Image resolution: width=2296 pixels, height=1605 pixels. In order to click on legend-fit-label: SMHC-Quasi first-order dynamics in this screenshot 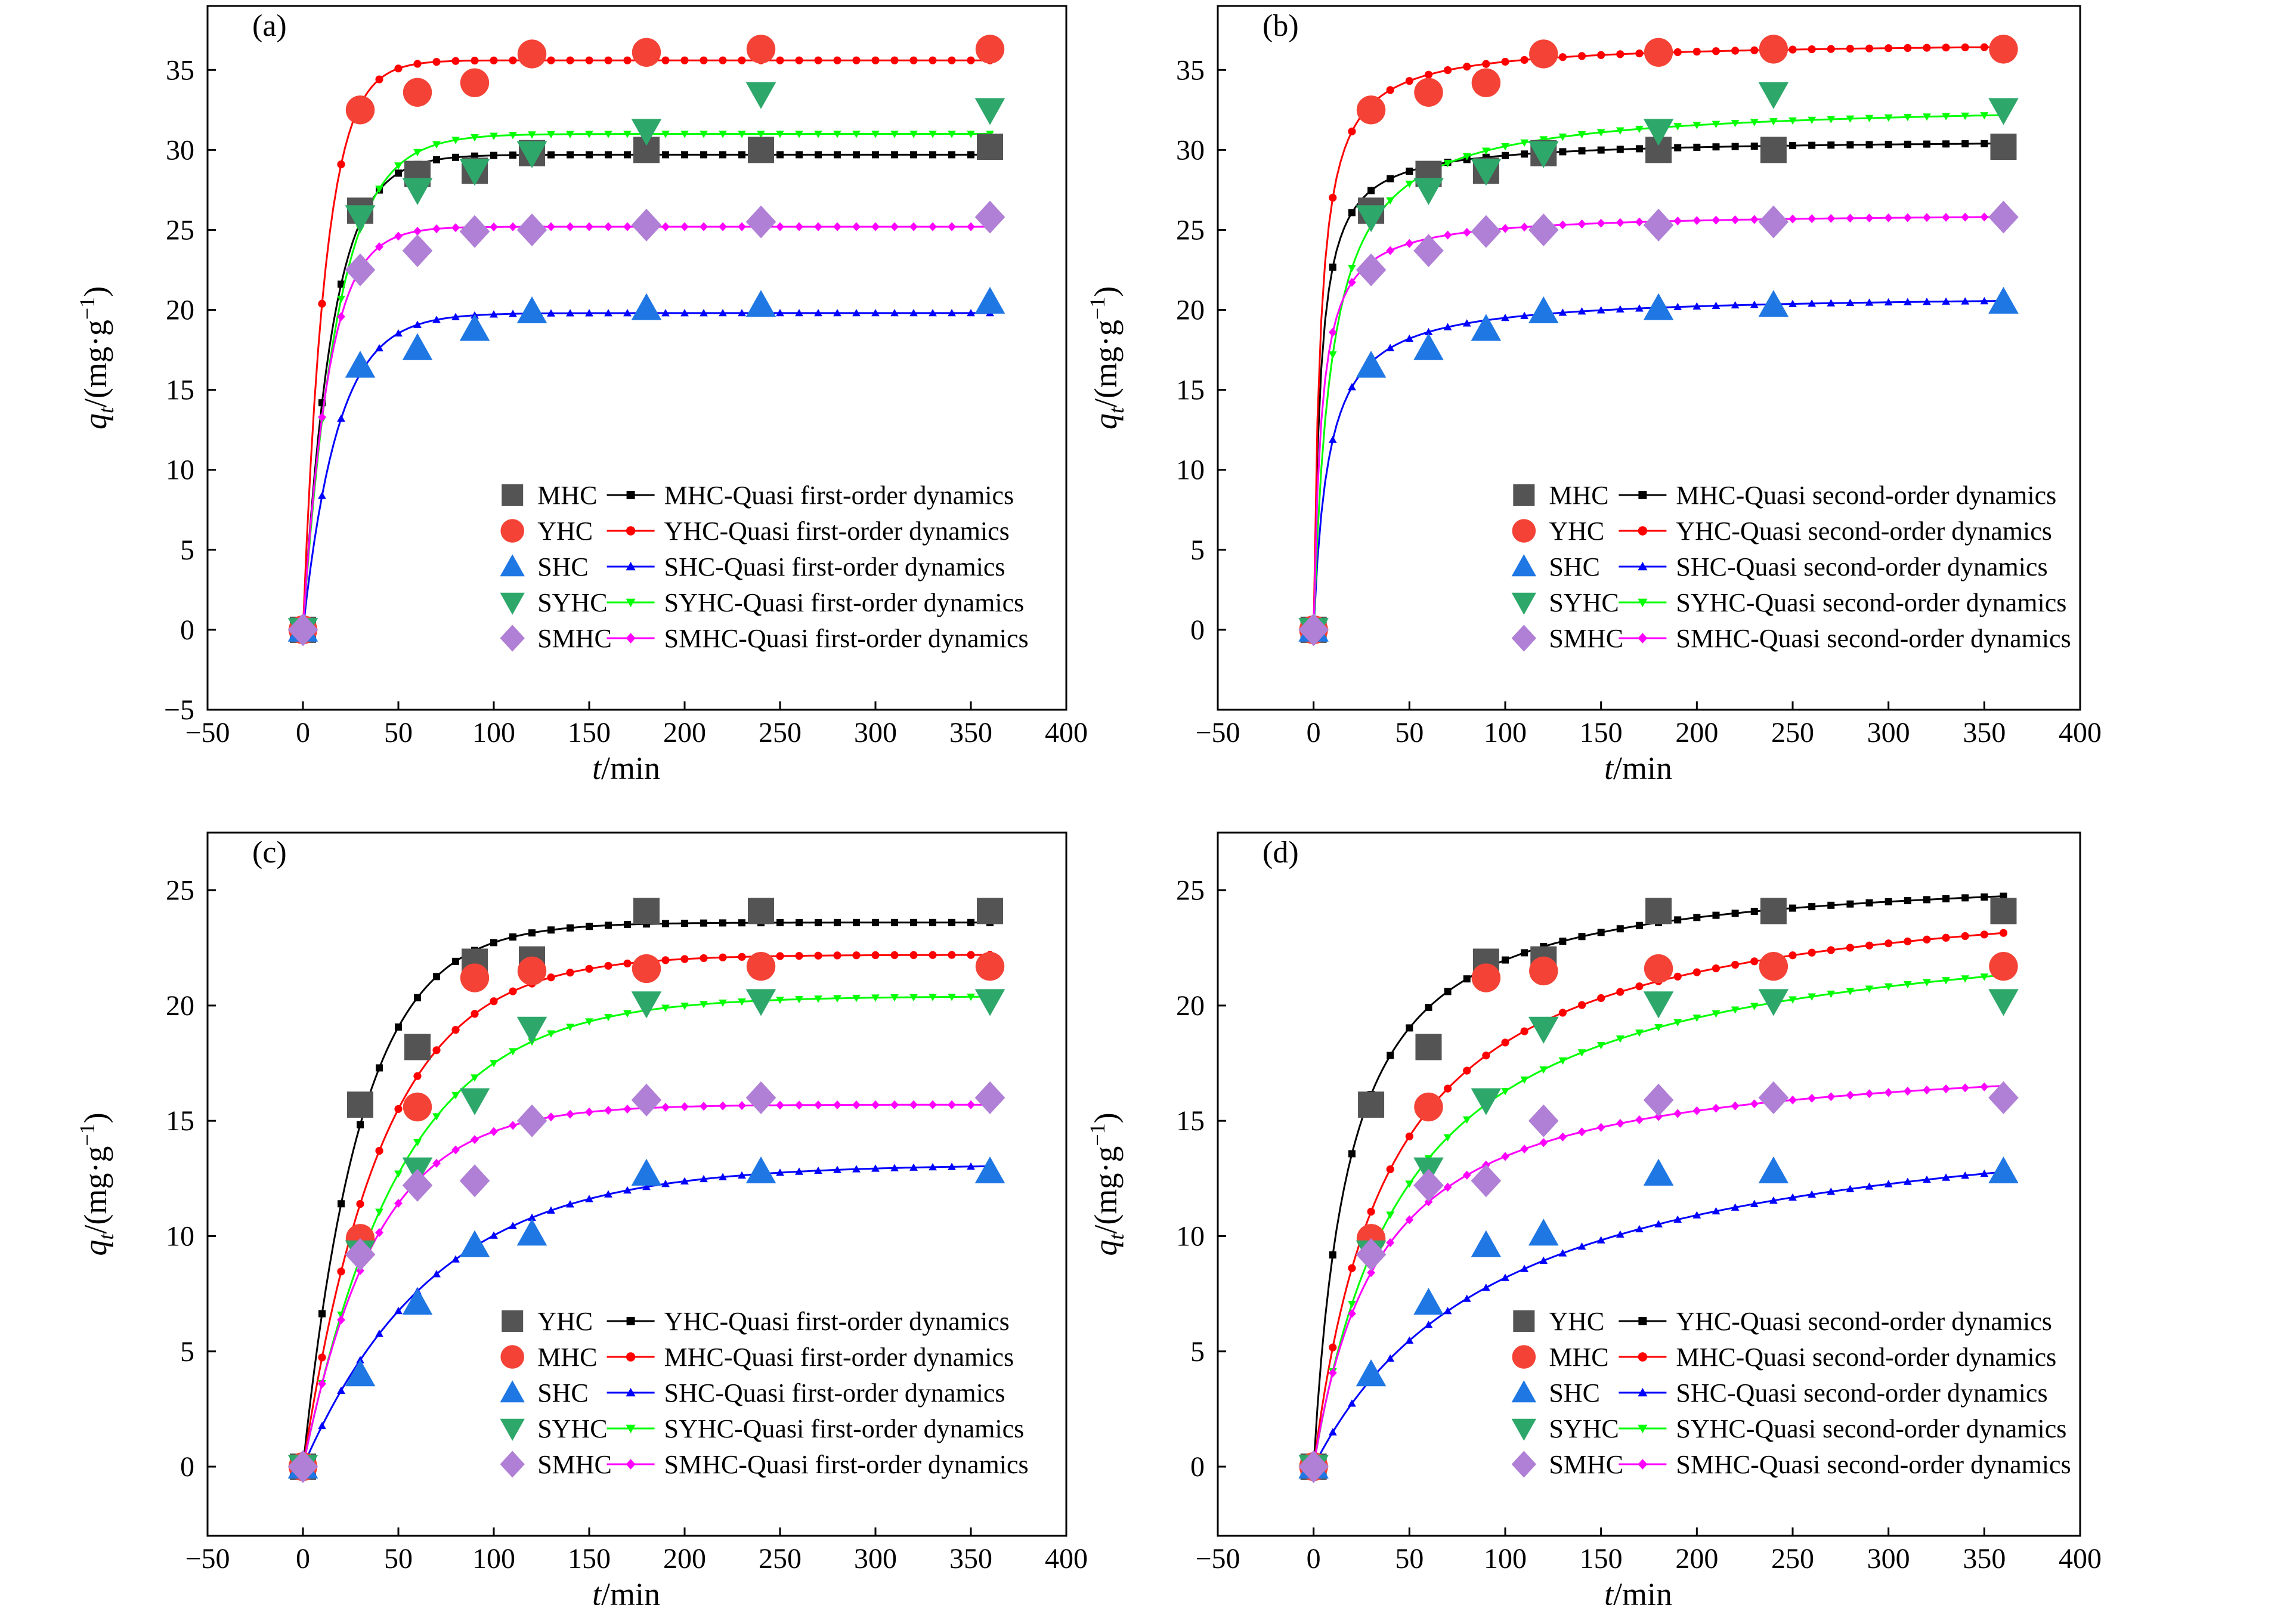, I will do `click(846, 1464)`.